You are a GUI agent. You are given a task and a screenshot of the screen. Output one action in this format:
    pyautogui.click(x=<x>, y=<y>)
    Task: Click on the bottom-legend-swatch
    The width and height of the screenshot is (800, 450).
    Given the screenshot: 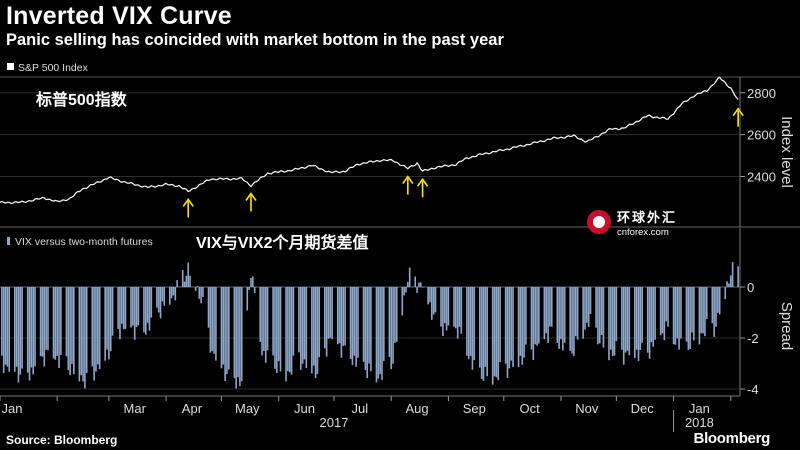 What is the action you would take?
    pyautogui.click(x=8, y=241)
    